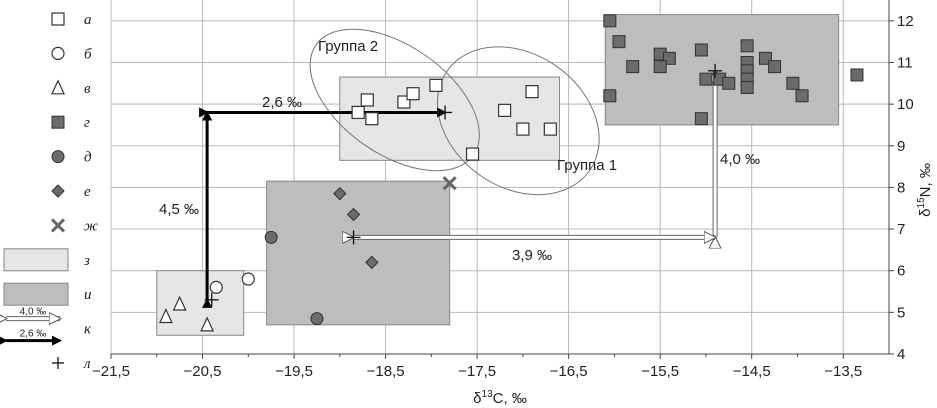  Describe the element at coordinates (36, 294) in the screenshot. I see `legend-dark-swatch` at that location.